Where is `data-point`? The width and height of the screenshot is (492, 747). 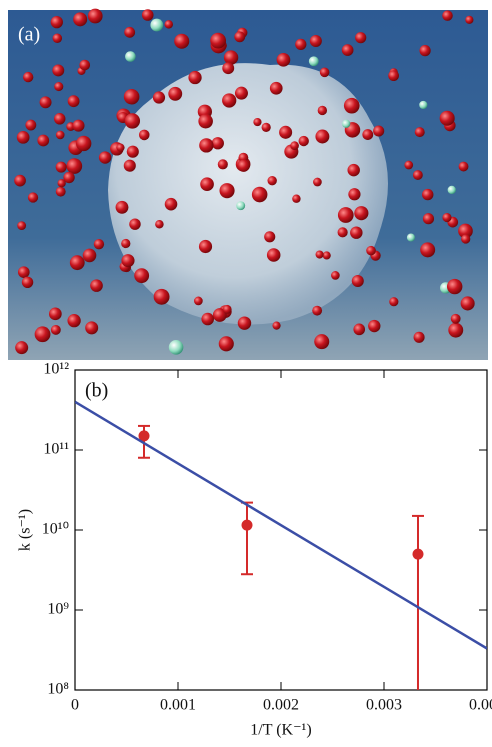
data-point is located at coordinates (247, 525).